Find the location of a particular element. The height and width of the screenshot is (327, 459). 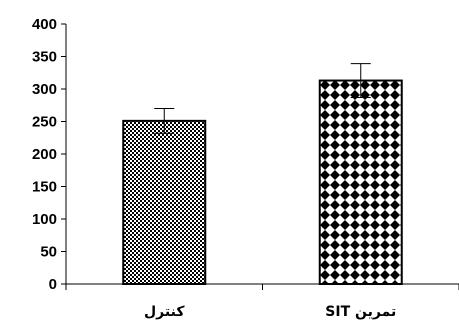

y-tick-label: 250 is located at coordinates (44, 122).